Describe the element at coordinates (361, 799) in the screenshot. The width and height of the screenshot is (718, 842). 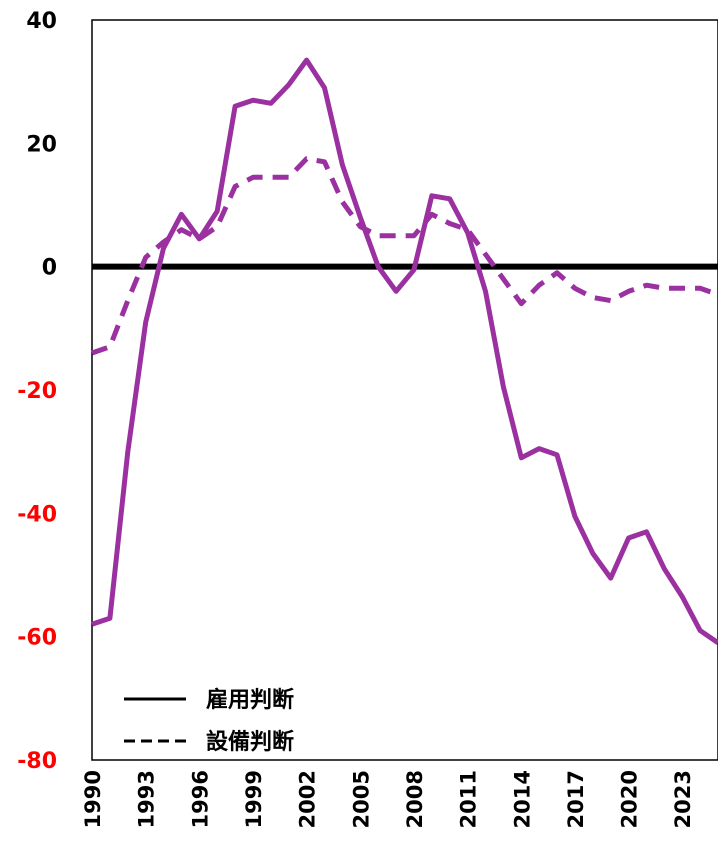
I see `x-tick-label: 2005` at that location.